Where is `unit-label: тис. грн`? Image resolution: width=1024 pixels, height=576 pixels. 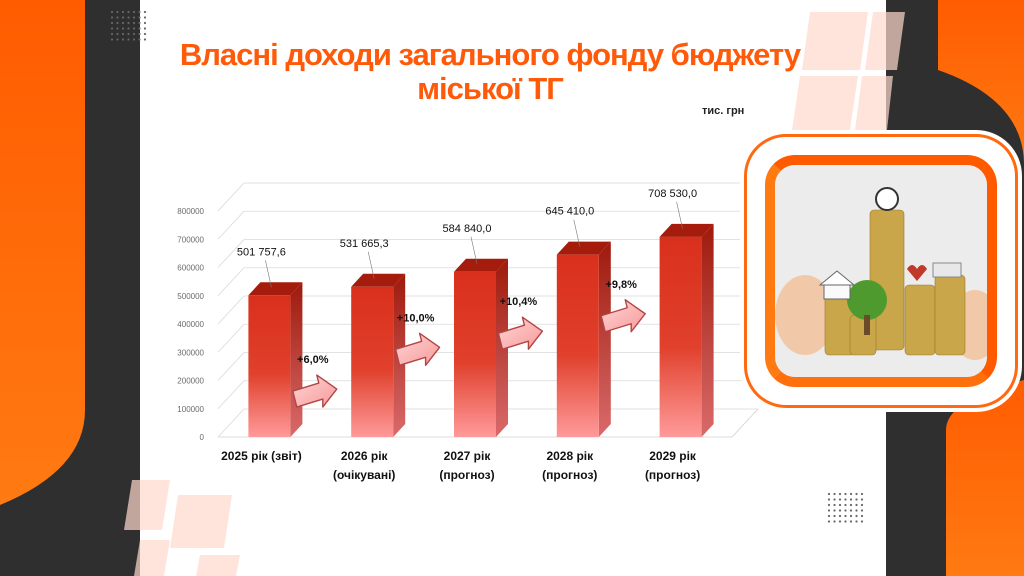
unit-label: тис. грн is located at coordinates (723, 111).